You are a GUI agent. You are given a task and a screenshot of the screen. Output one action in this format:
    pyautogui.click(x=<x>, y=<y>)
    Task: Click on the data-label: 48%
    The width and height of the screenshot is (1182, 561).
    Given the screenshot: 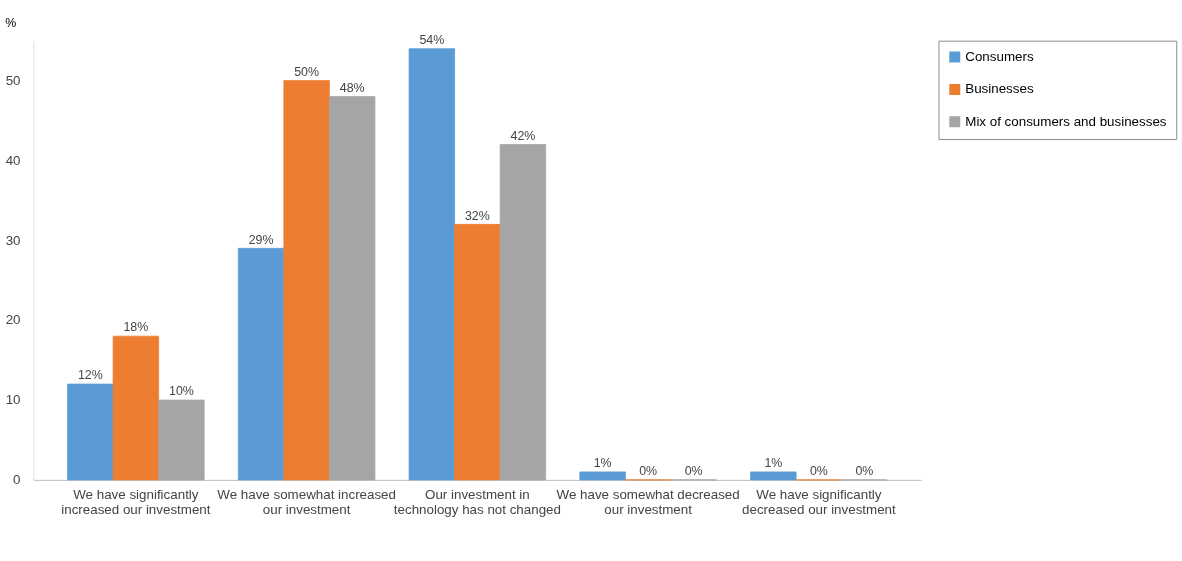 What is the action you would take?
    pyautogui.click(x=352, y=87)
    